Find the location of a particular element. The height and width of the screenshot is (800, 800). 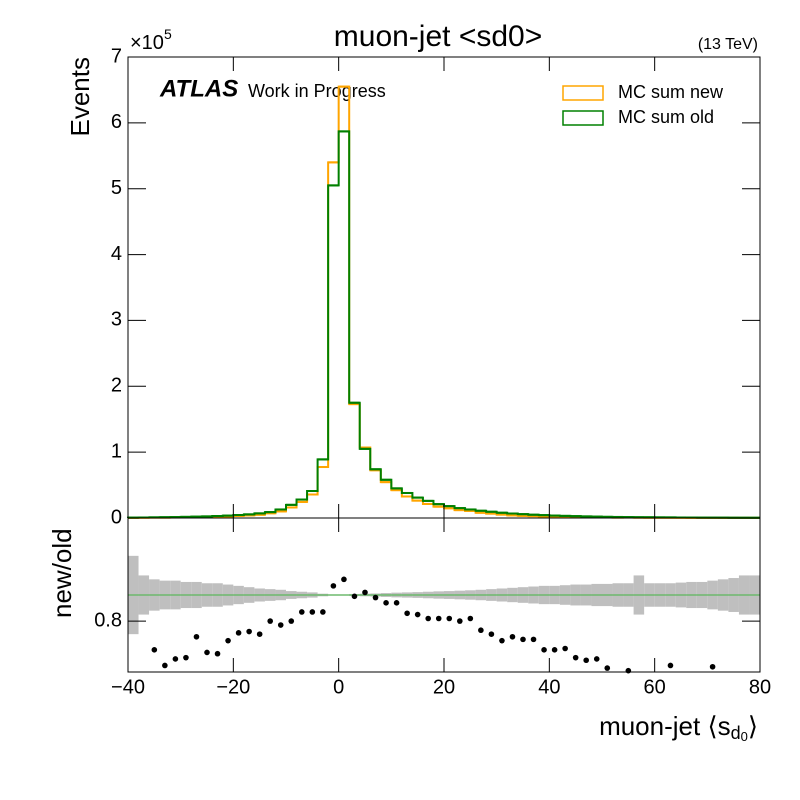

x-tick-label: −40 is located at coordinates (128, 687).